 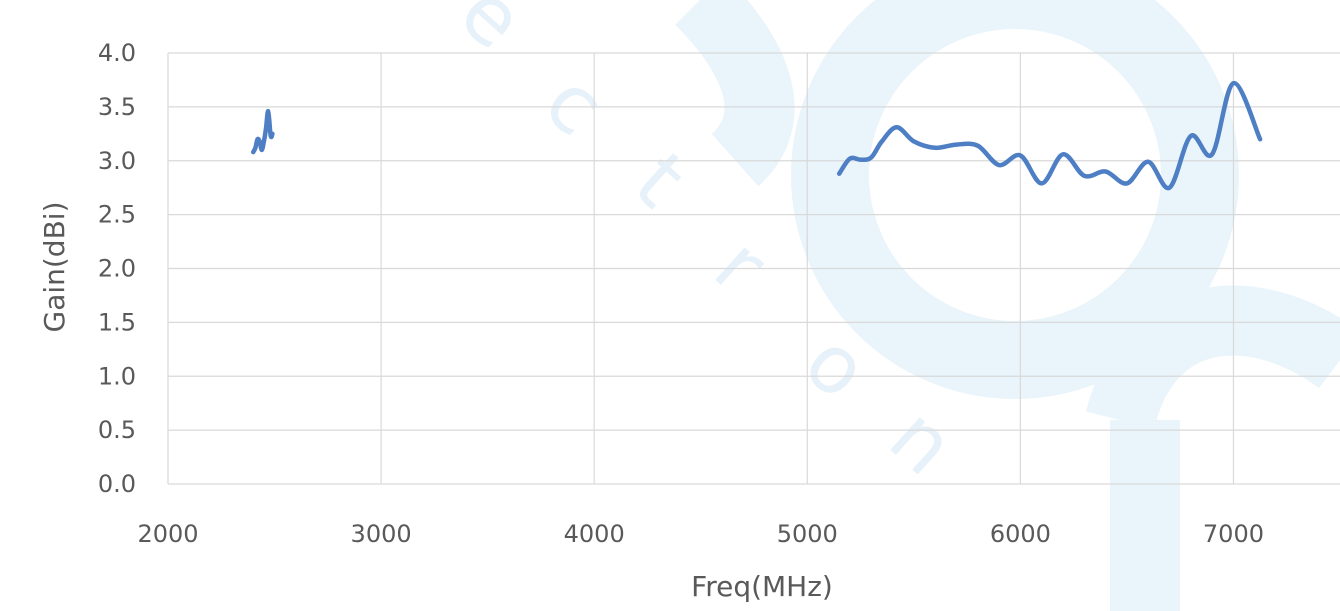 What do you see at coordinates (594, 534) in the screenshot?
I see `x-tick-label: 4000` at bounding box center [594, 534].